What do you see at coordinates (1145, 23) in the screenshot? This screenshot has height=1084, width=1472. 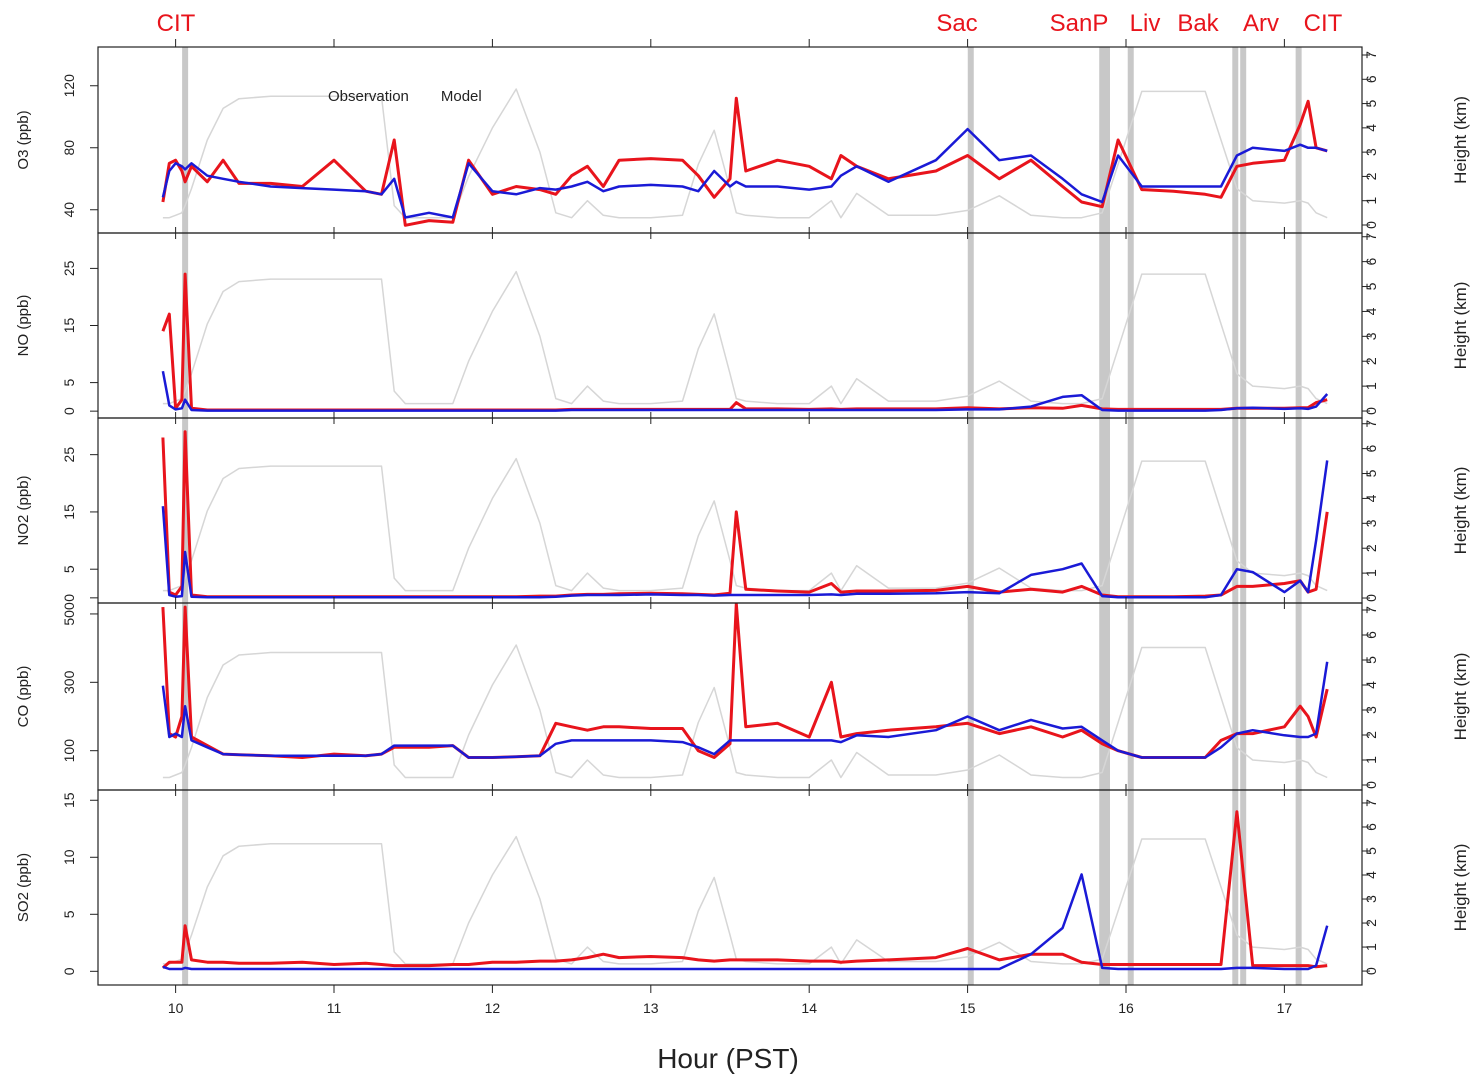 I see `site-label: Liv` at bounding box center [1145, 23].